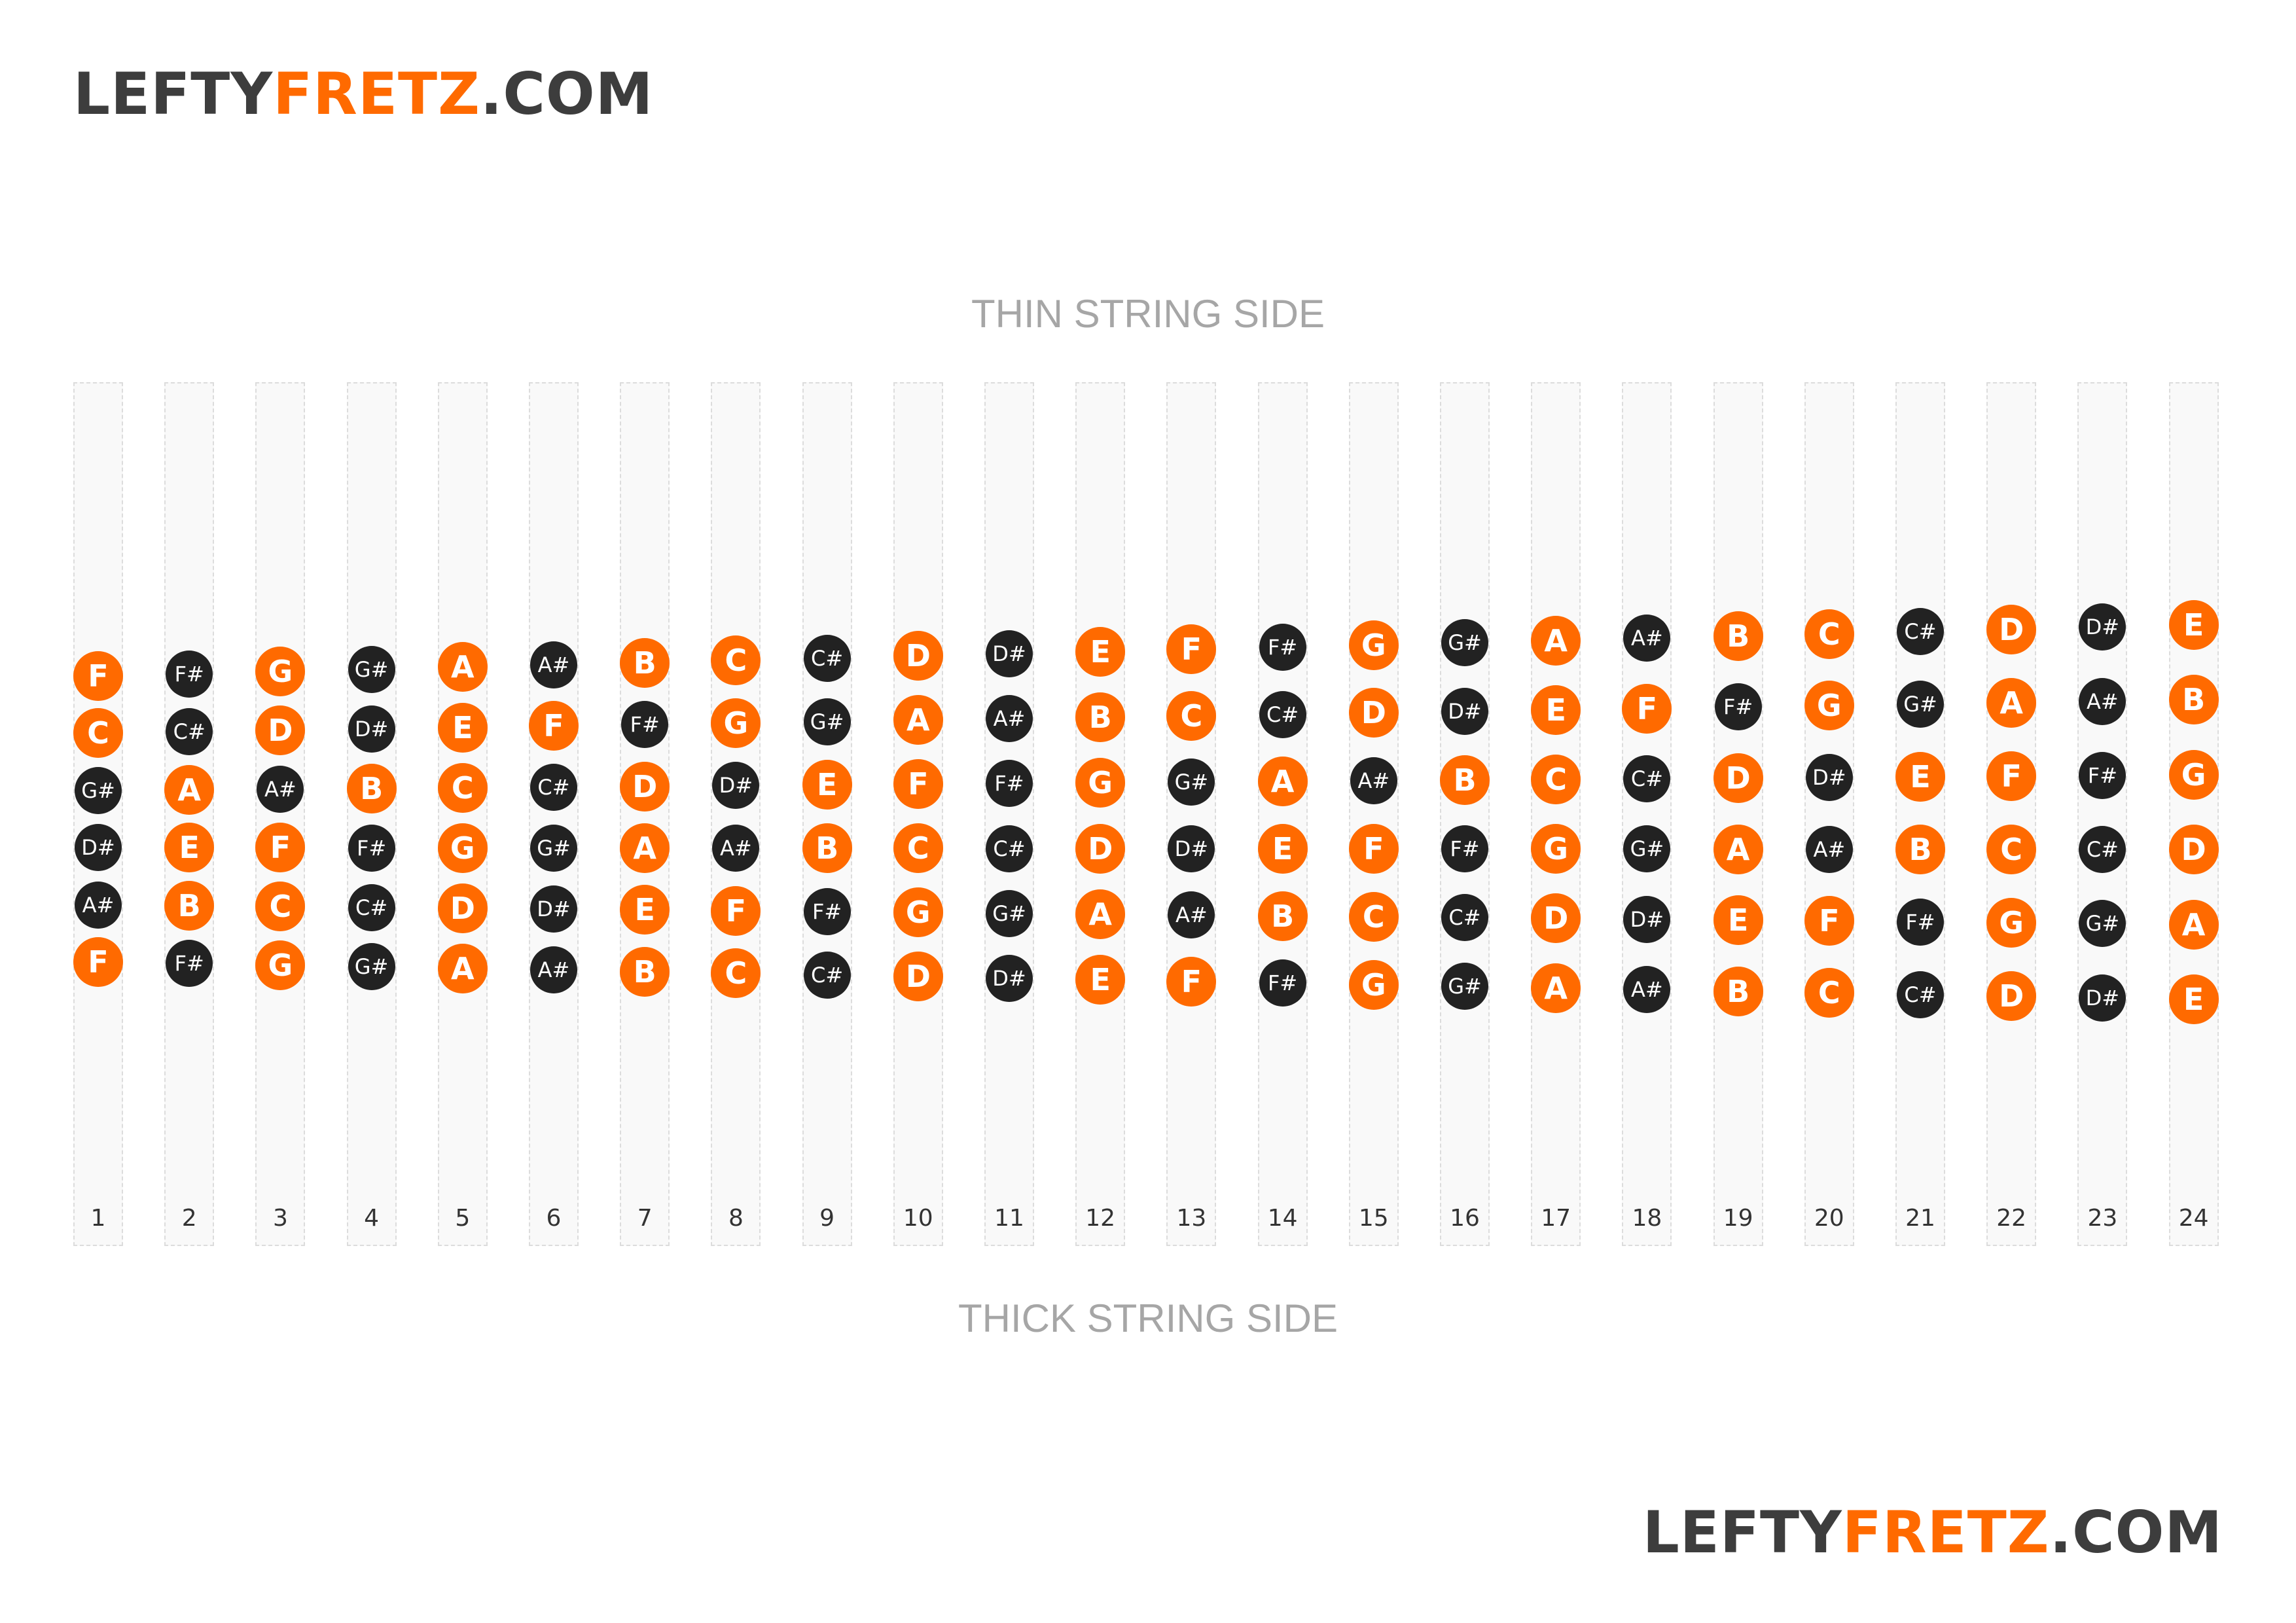  What do you see at coordinates (827, 1218) in the screenshot?
I see `fret-number: 9` at bounding box center [827, 1218].